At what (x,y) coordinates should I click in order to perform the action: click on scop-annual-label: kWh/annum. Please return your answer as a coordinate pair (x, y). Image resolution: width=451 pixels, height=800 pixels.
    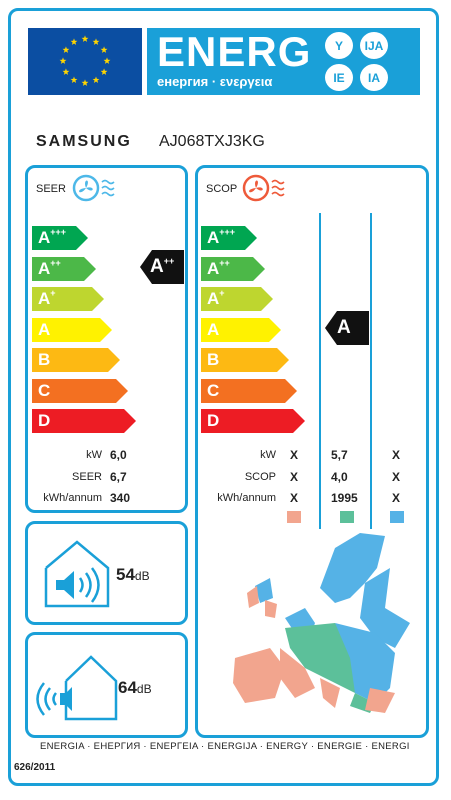
    Looking at the image, I should click on (246, 498).